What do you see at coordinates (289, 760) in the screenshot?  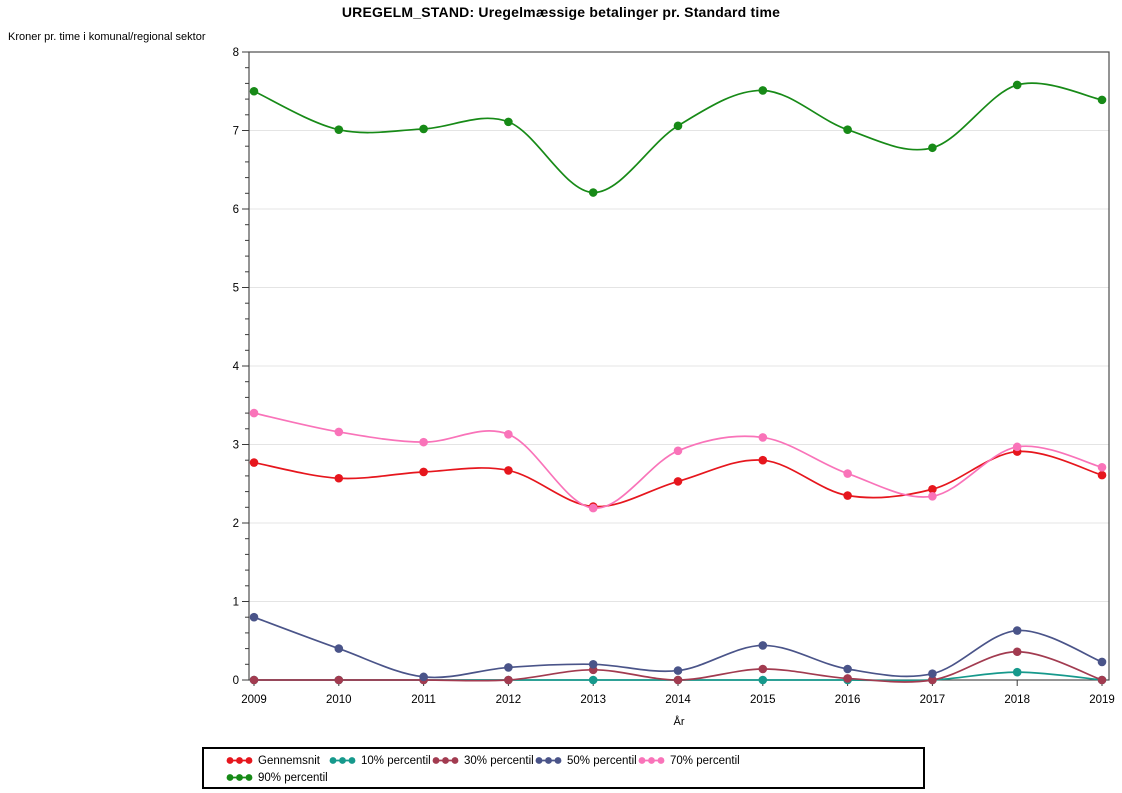 I see `legend-label: Gennemsnit` at bounding box center [289, 760].